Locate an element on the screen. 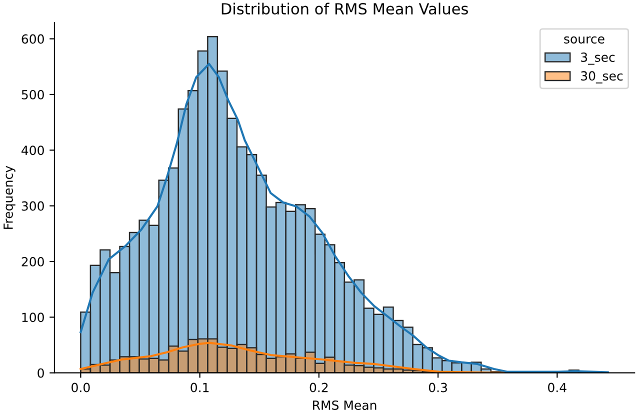 The image size is (641, 412). x-tick-label: 0.3 is located at coordinates (437, 387).